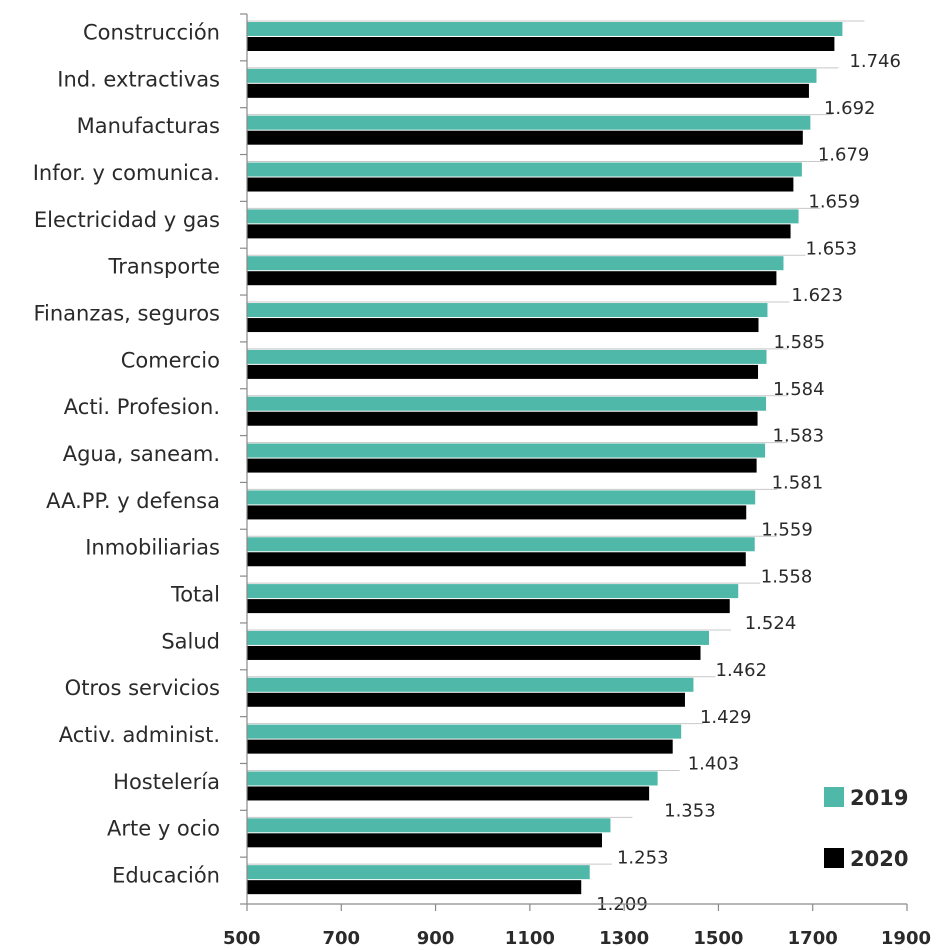 Image resolution: width=938 pixels, height=950 pixels. What do you see at coordinates (879, 859) in the screenshot?
I see `legend-label: 2020` at bounding box center [879, 859].